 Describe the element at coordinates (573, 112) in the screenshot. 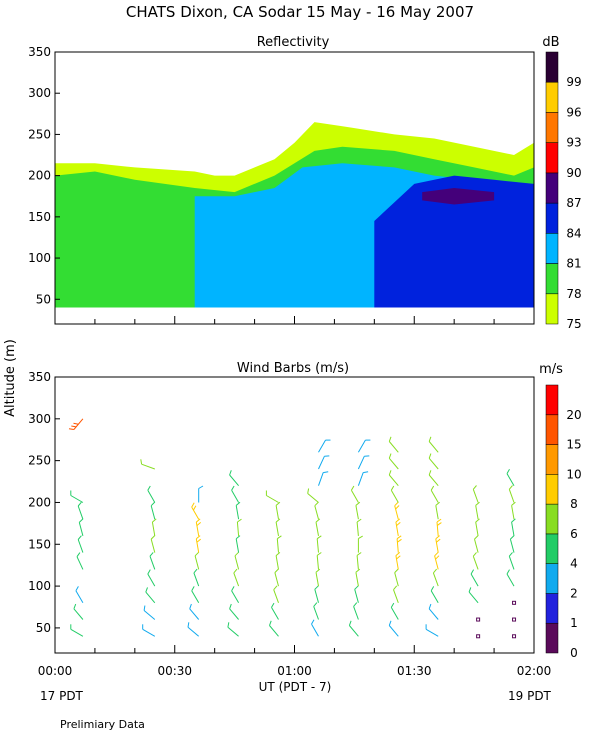

I see `reflectivity-colorbar-label-96: 96` at that location.